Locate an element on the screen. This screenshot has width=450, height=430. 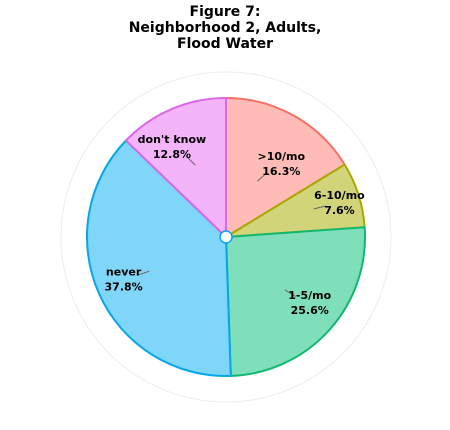
slice-label-1: >10/mo is located at coordinates (282, 156).